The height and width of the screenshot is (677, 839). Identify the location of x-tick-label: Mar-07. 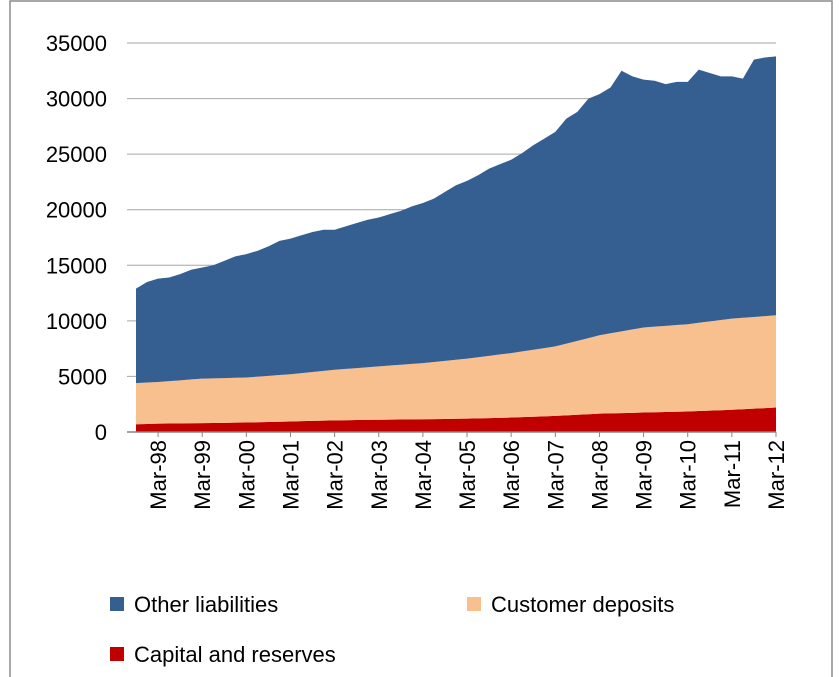
(555, 475).